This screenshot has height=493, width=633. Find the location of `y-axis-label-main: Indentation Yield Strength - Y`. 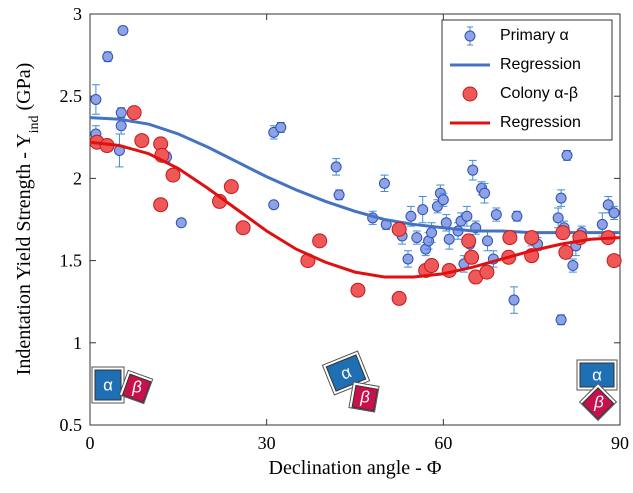

y-axis-label-main: Indentation Yield Strength - Y is located at coordinates (24, 254).